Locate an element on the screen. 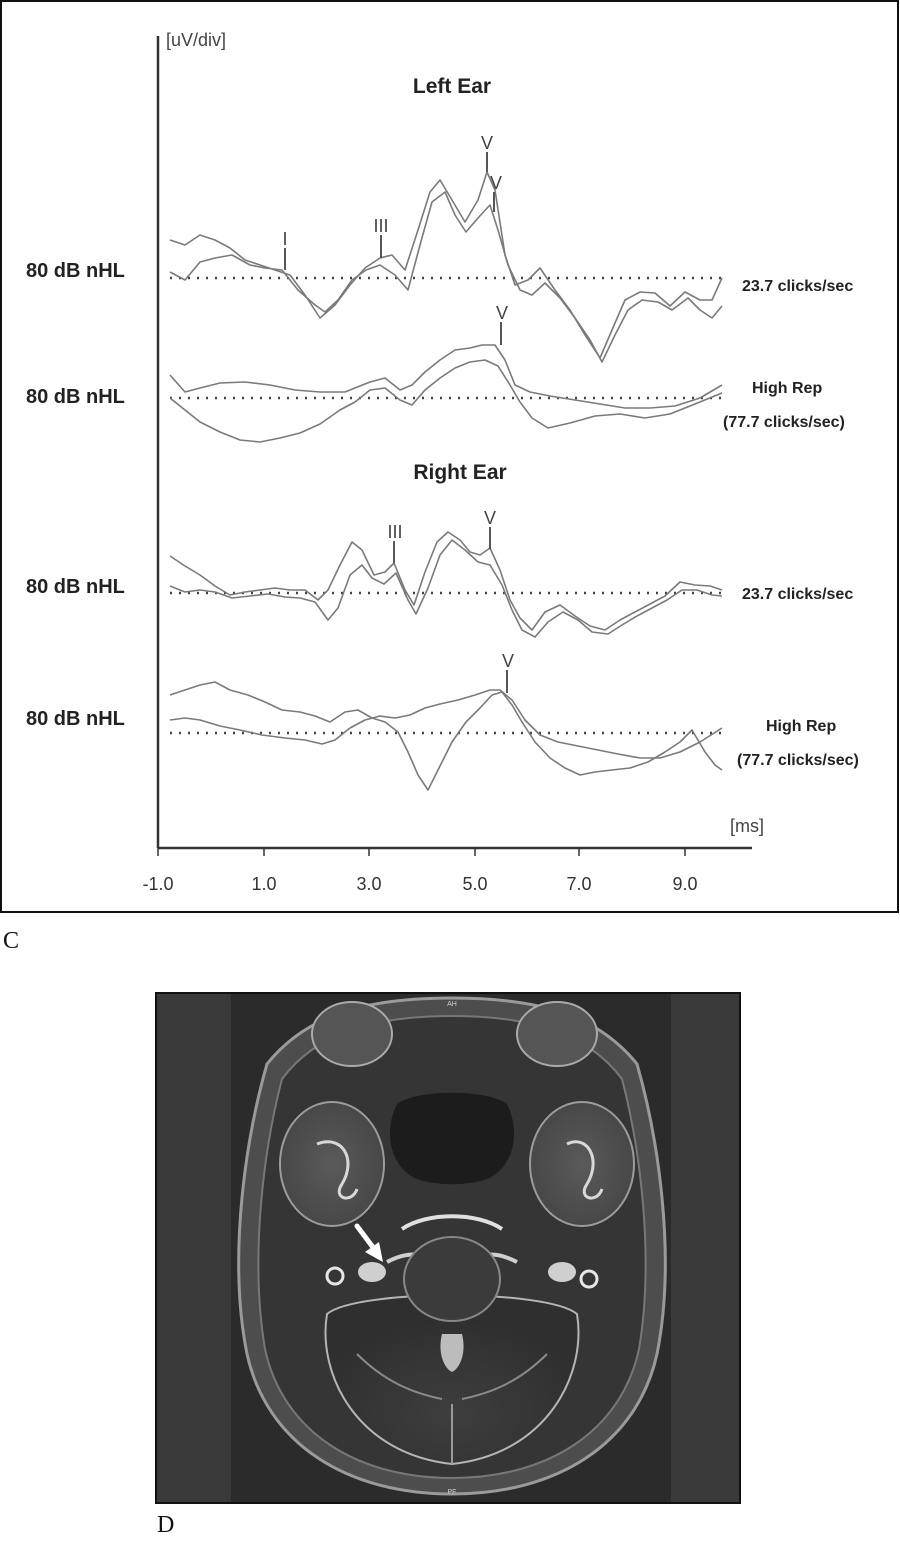  section-title-left-ear: Left Ear is located at coordinates (452, 86).